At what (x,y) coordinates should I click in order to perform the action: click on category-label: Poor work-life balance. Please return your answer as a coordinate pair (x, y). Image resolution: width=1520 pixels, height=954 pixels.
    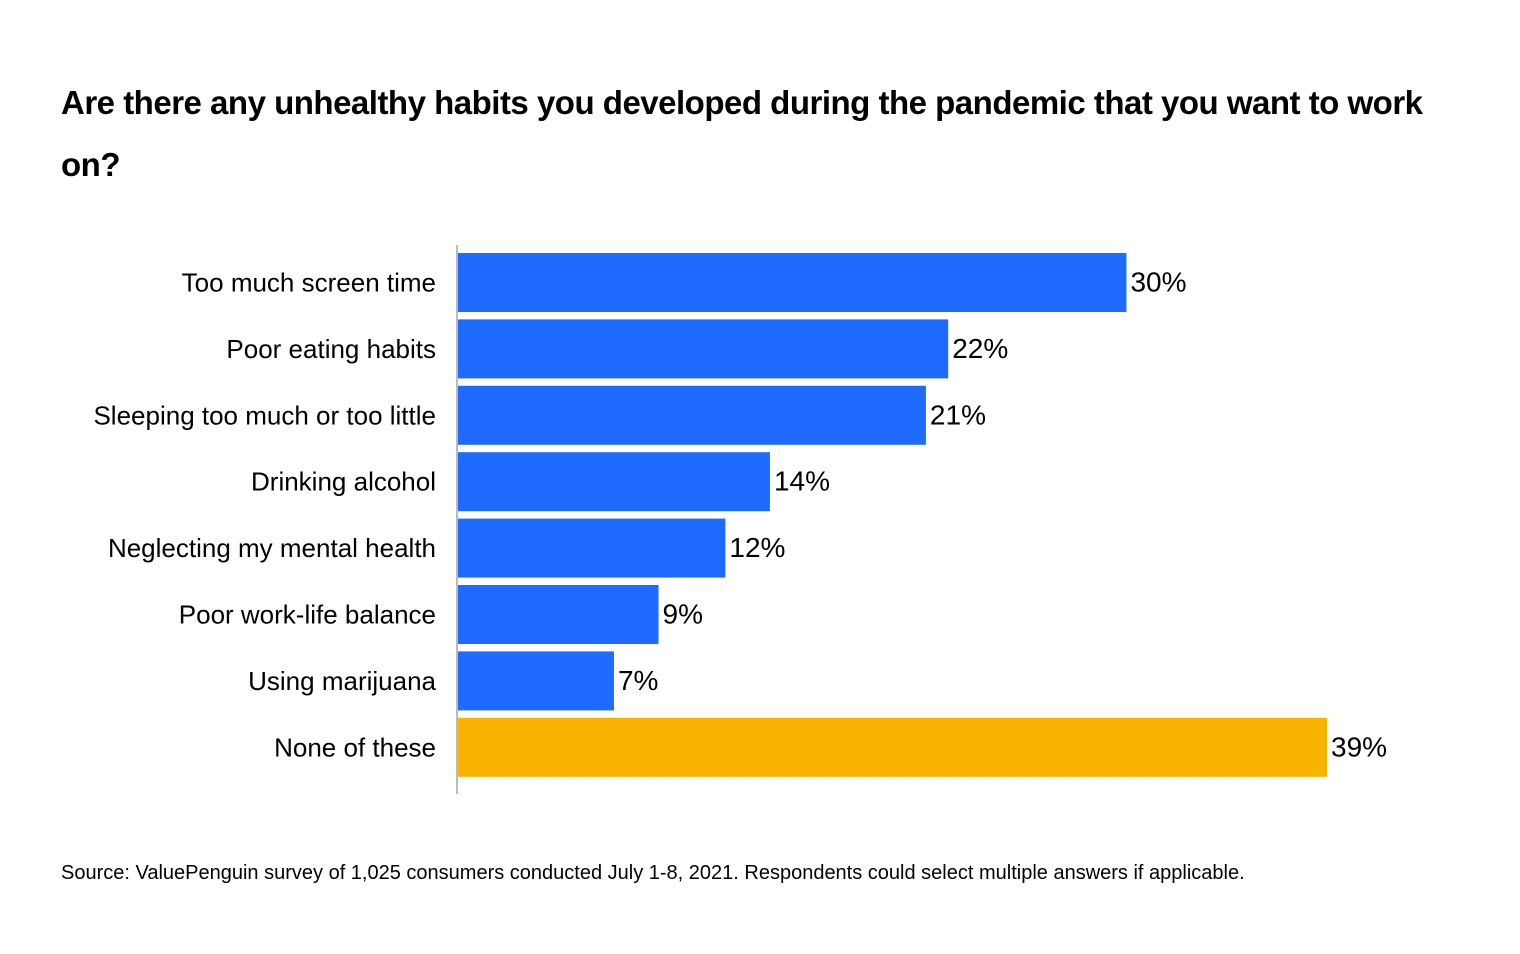
    Looking at the image, I should click on (307, 615).